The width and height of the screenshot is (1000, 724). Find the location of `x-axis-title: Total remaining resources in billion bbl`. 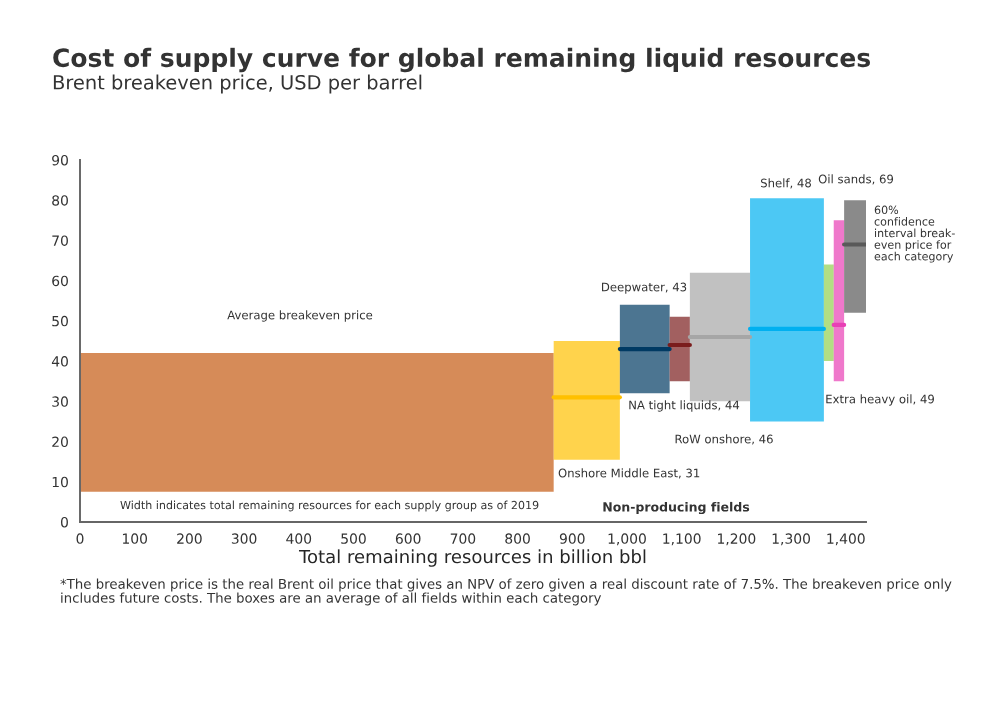

x-axis-title: Total remaining resources in billion bbl is located at coordinates (472, 558).